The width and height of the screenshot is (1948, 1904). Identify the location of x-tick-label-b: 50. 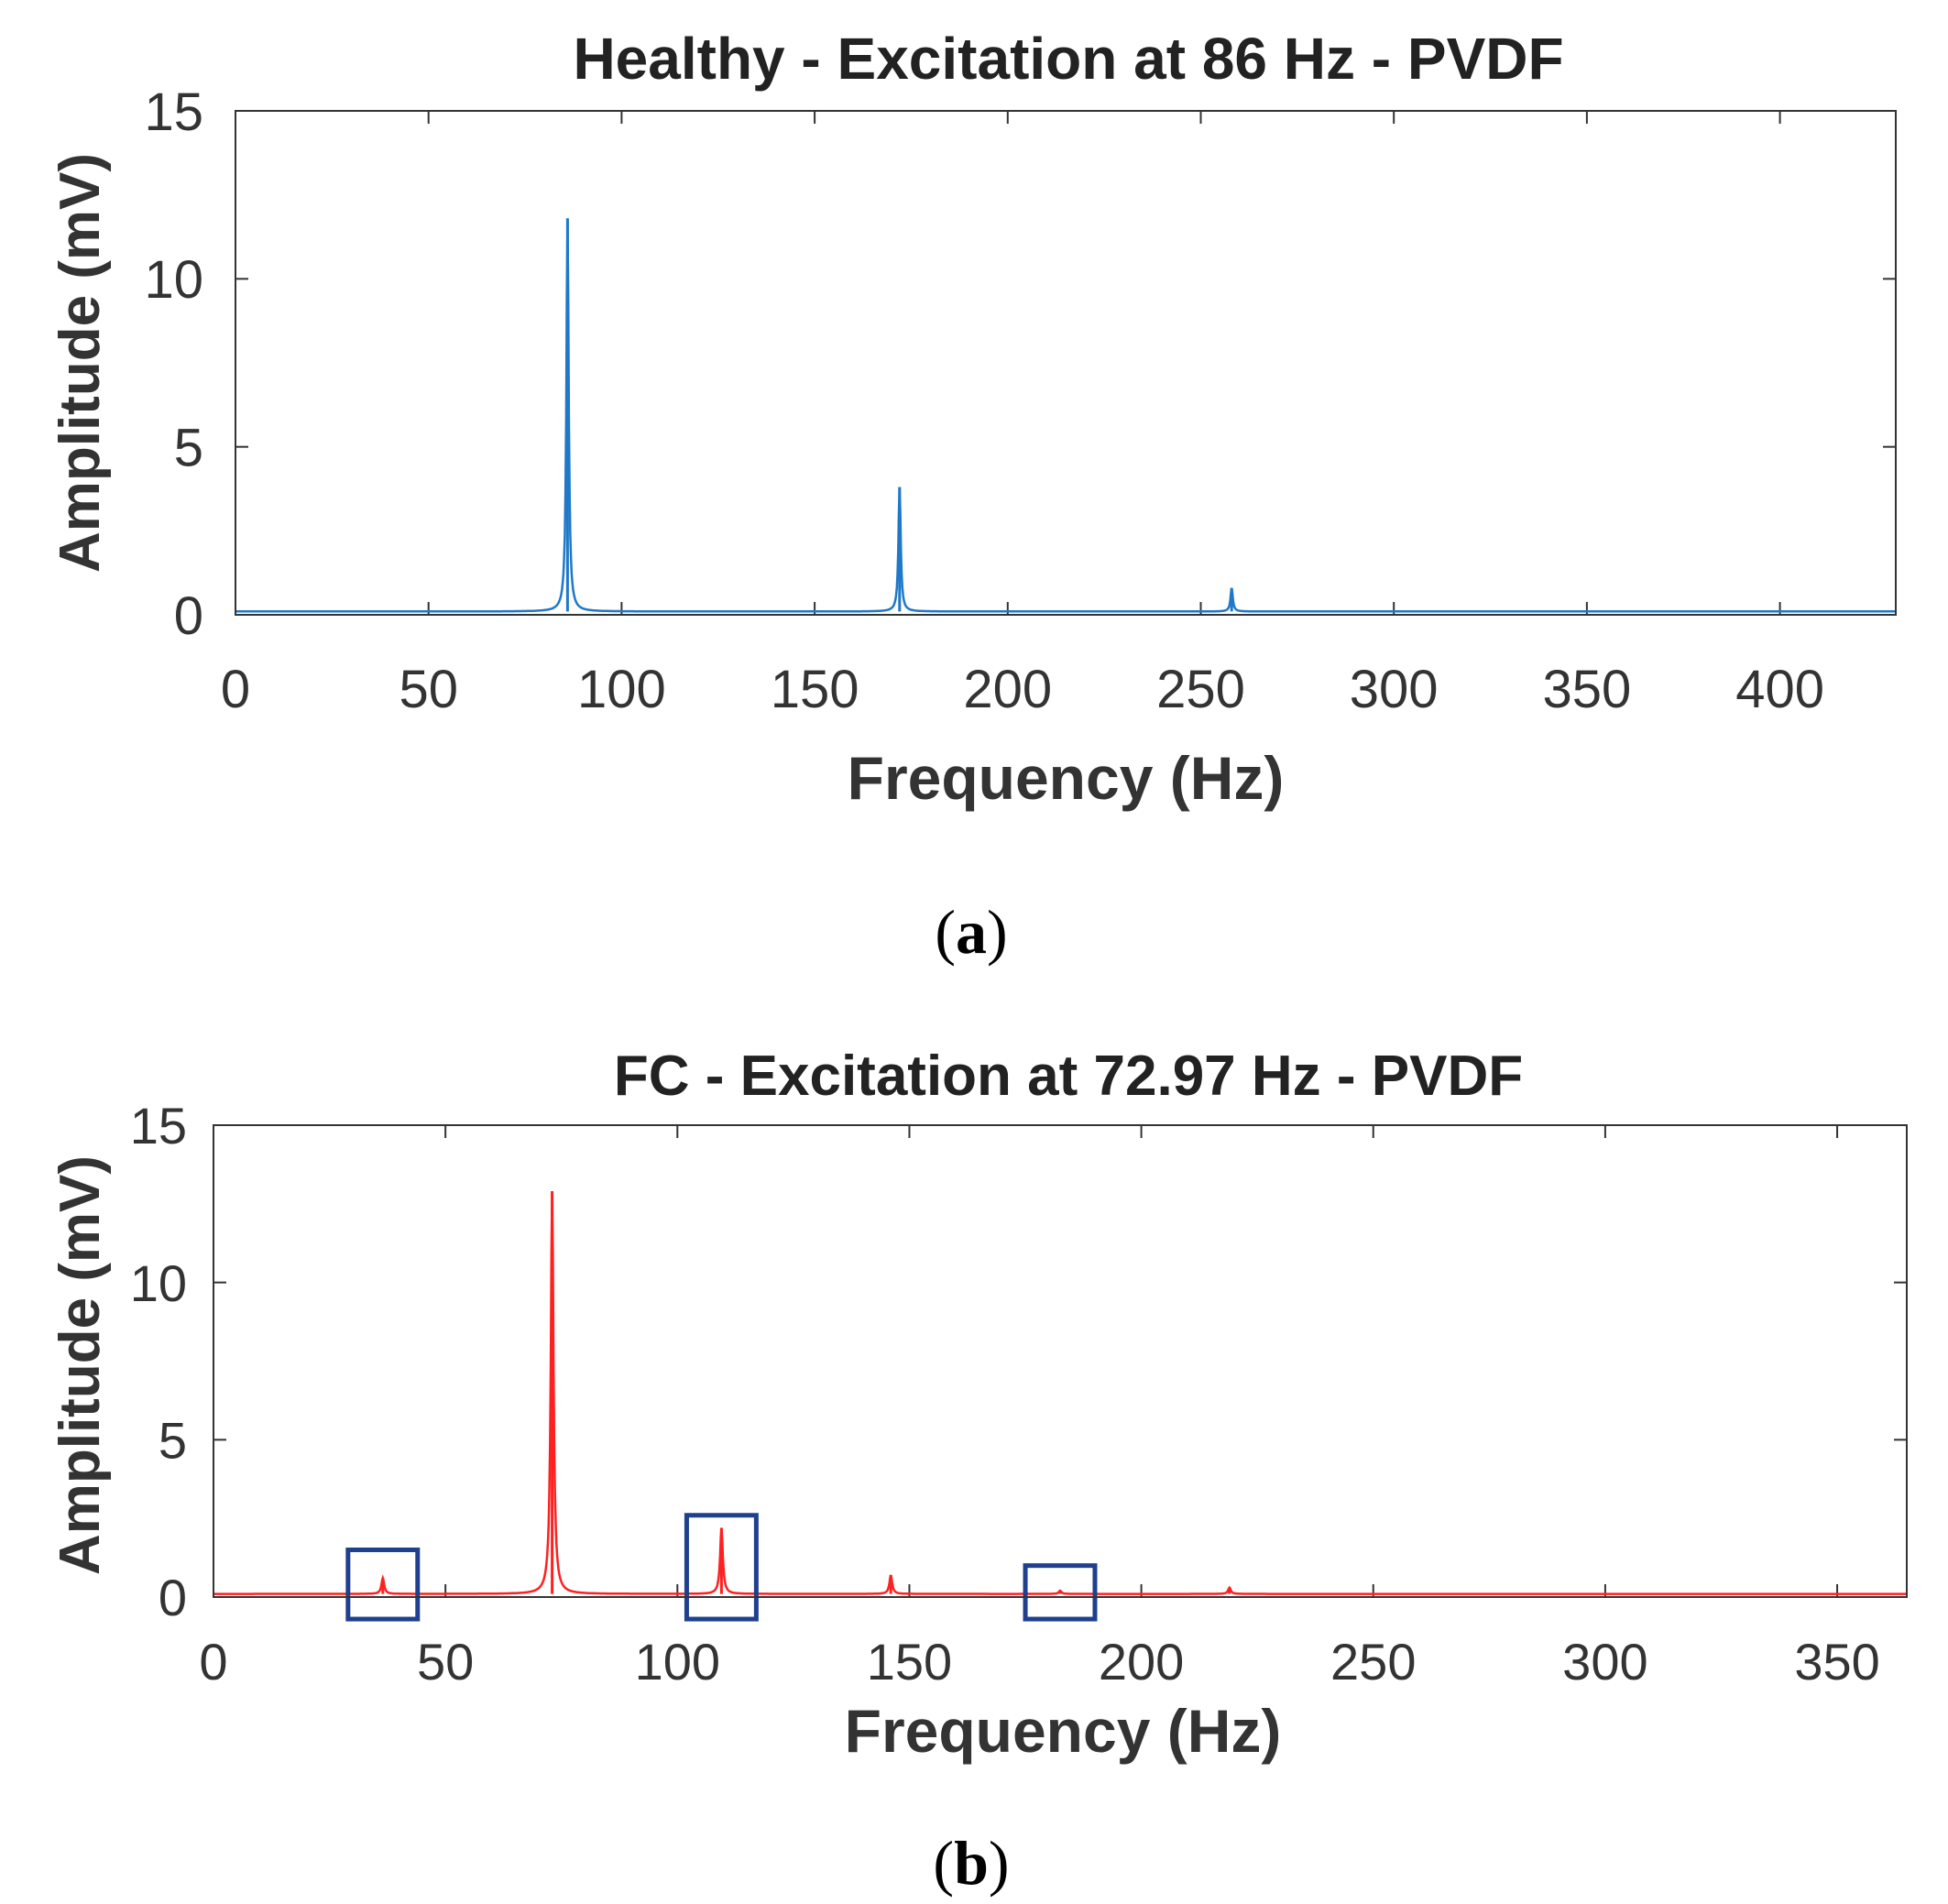
(445, 1662).